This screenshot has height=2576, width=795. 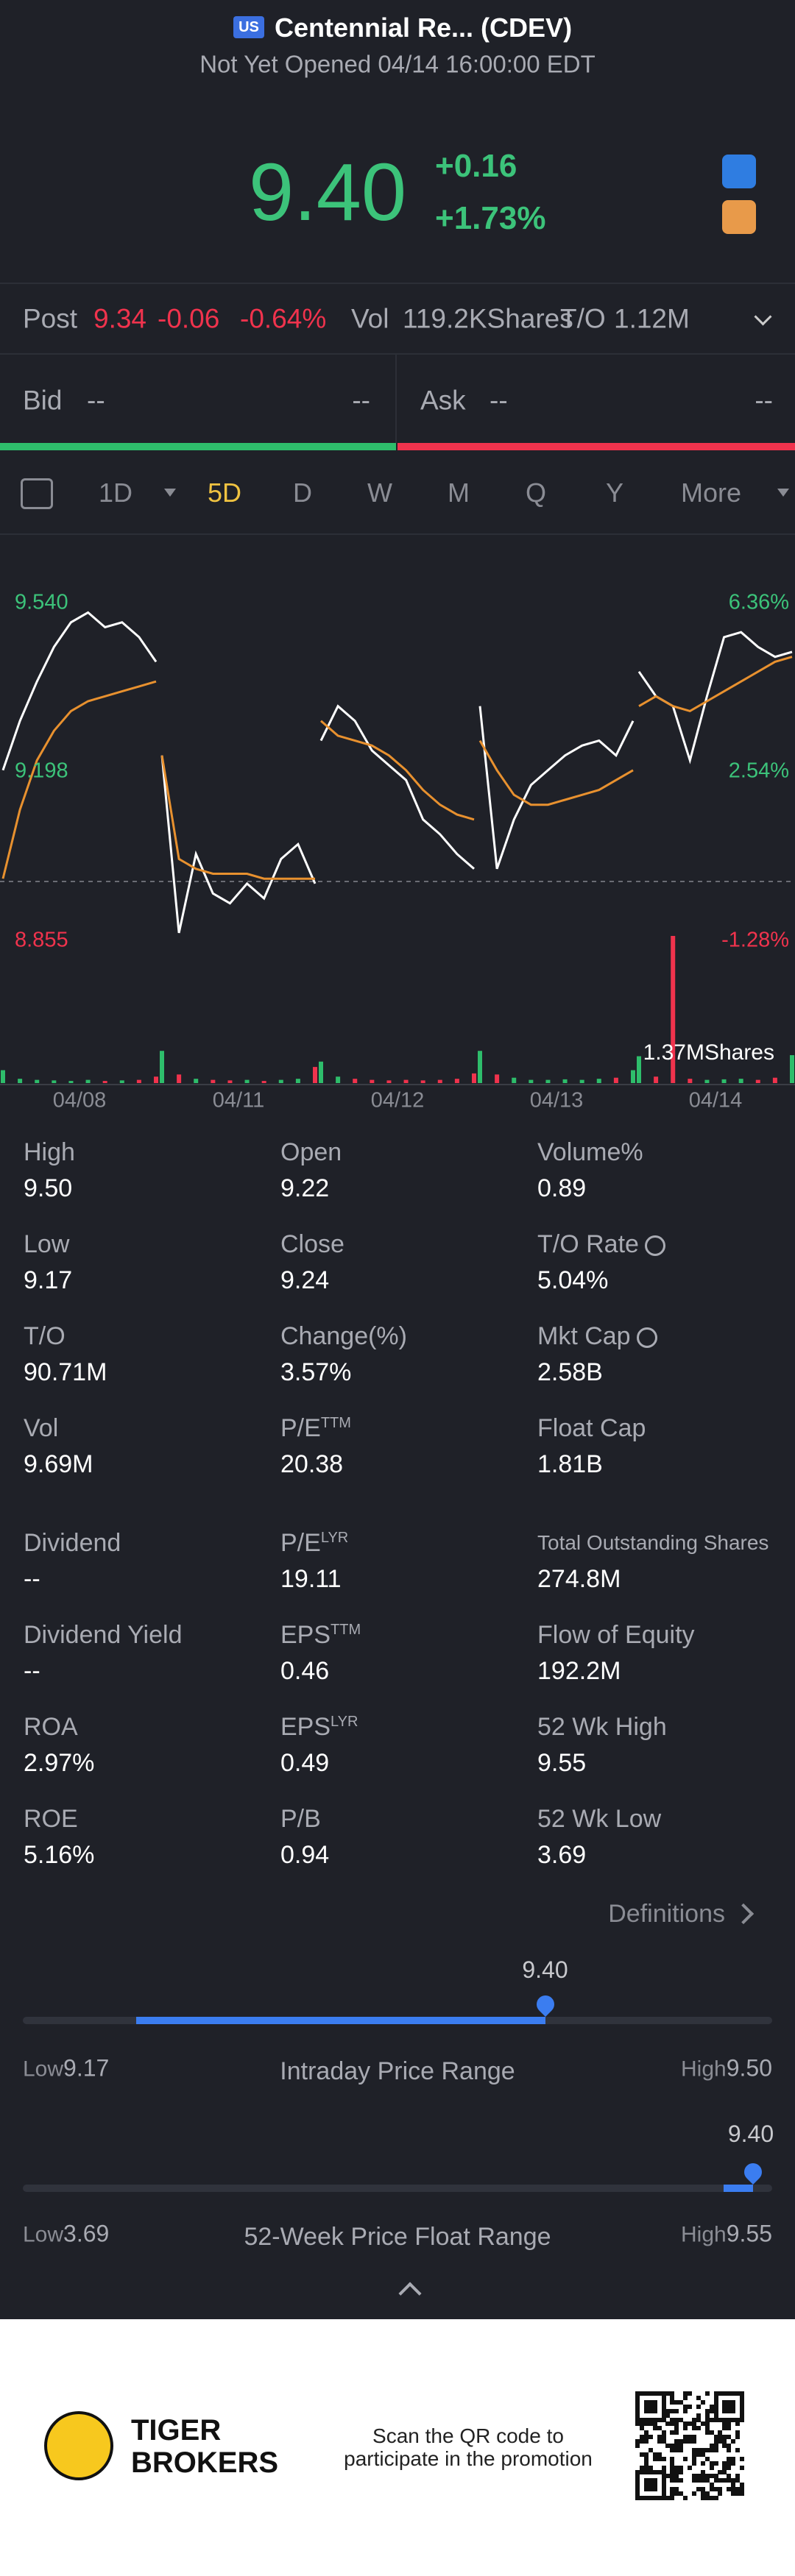 What do you see at coordinates (596, 446) in the screenshot?
I see `ask-bar` at bounding box center [596, 446].